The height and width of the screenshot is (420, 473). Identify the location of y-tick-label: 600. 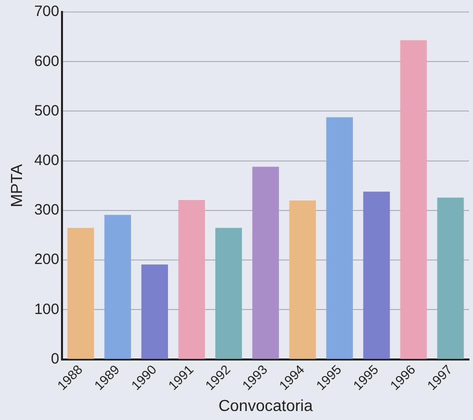
(47, 61).